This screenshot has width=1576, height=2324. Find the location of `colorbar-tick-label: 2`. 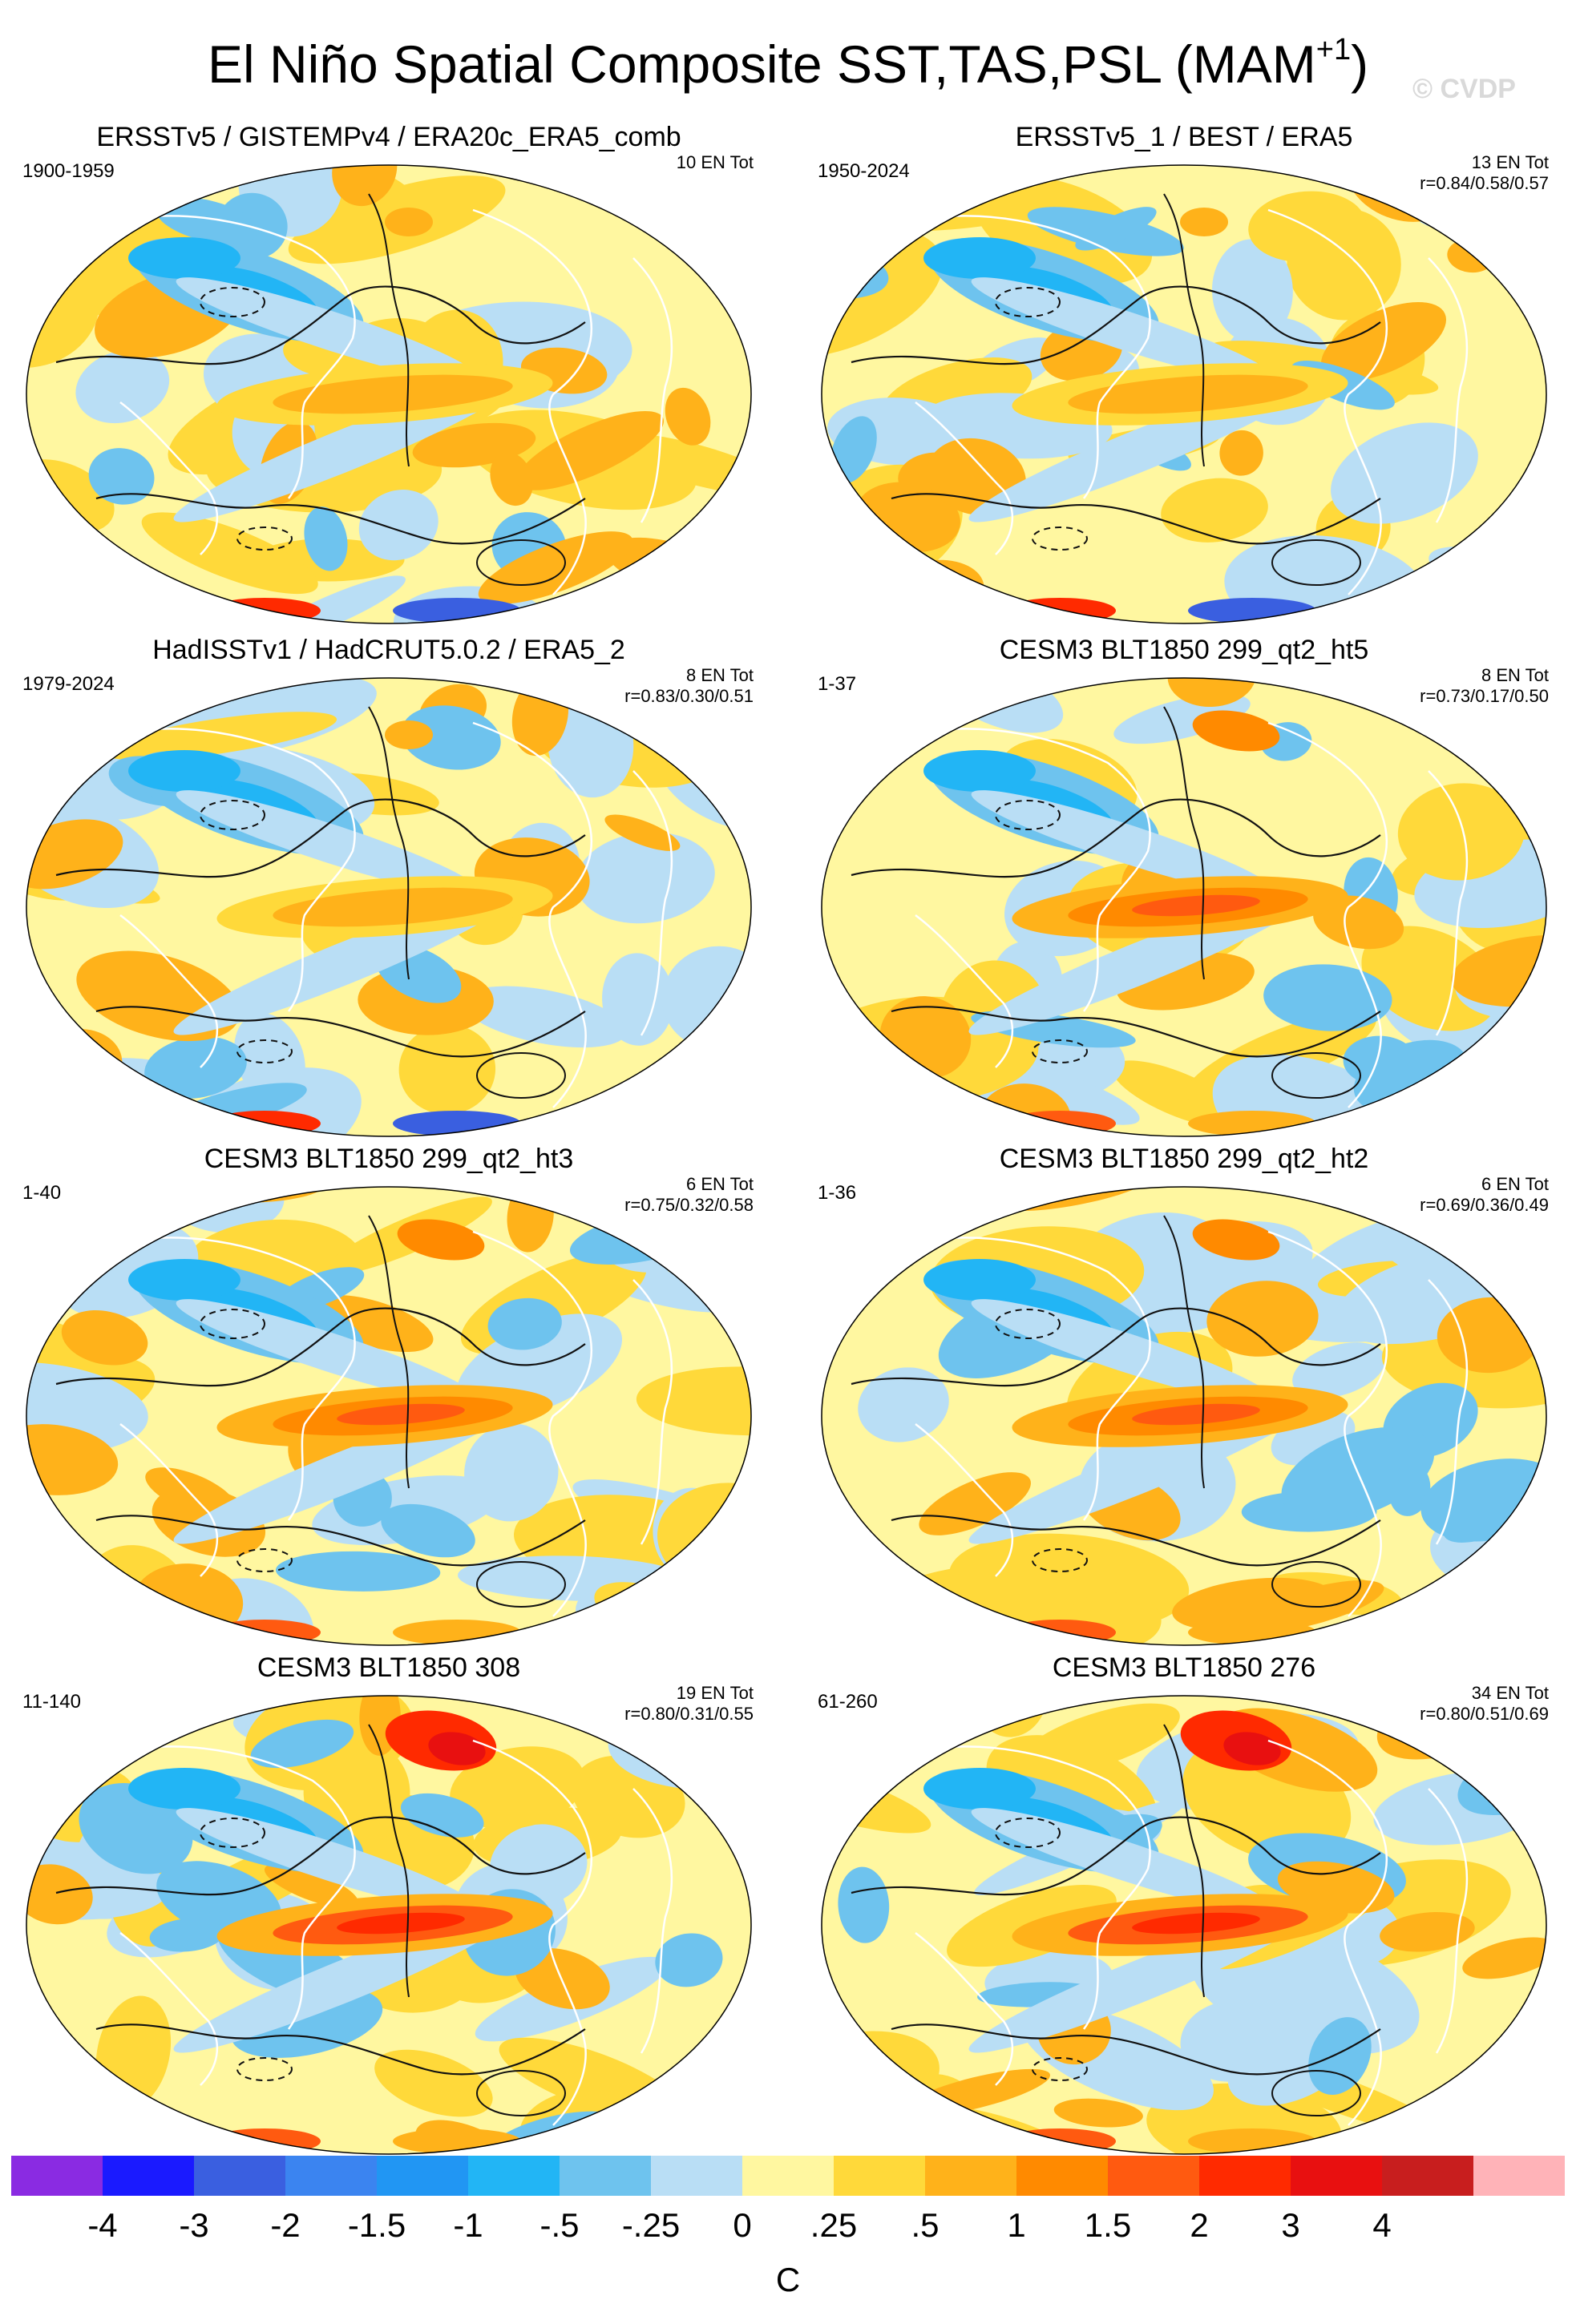

colorbar-tick-label: 2 is located at coordinates (1199, 2225).